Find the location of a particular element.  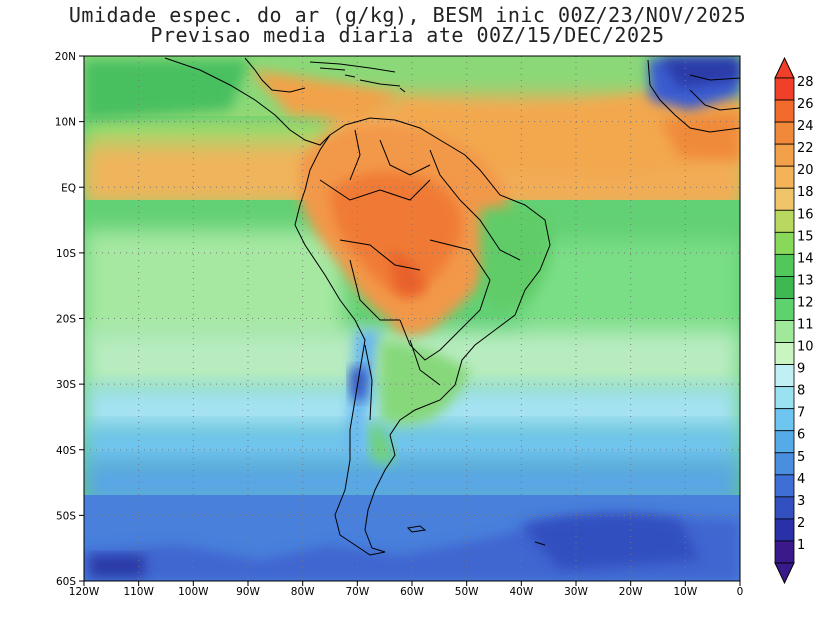

colorbar-min-arrow is located at coordinates (784, 573).